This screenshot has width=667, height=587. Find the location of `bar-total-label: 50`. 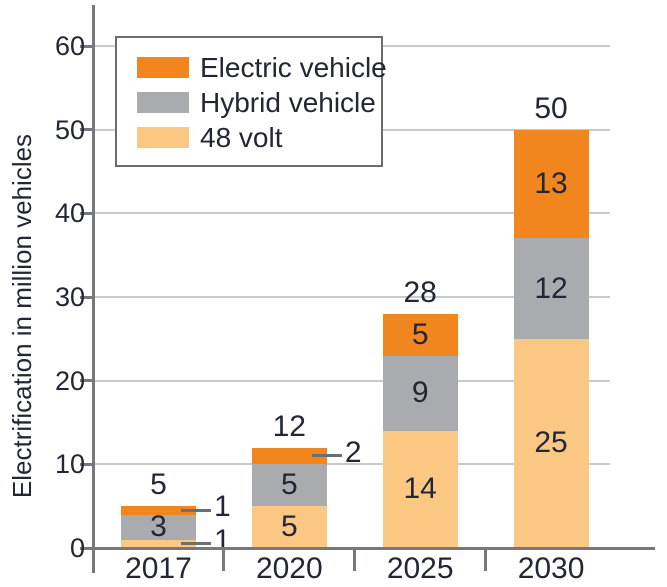

bar-total-label: 50 is located at coordinates (551, 108).